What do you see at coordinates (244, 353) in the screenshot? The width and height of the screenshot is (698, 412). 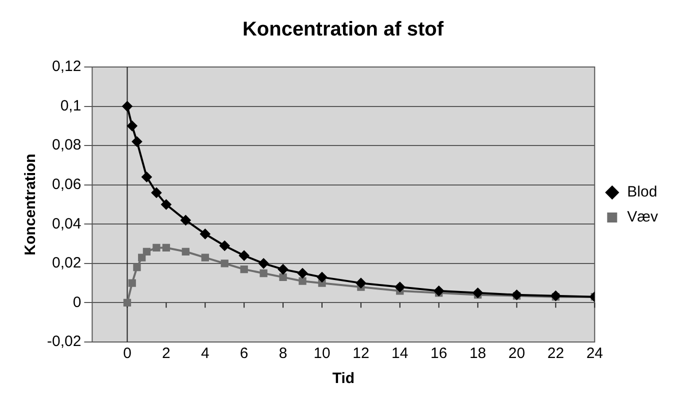 I see `x-tick-label: 6` at bounding box center [244, 353].